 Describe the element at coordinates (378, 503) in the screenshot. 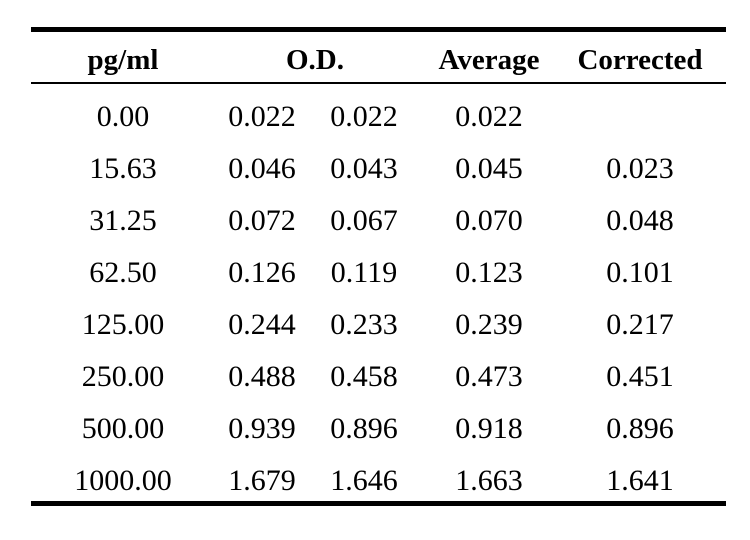

I see `table-bottom-rule` at that location.